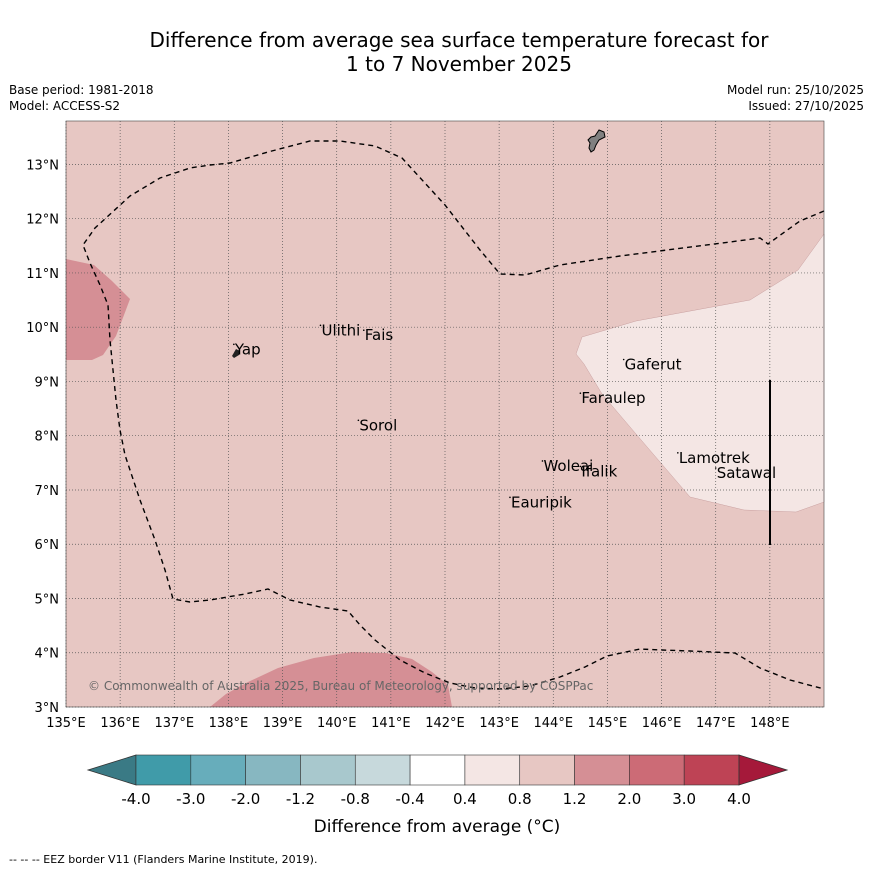 This screenshot has width=873, height=873. What do you see at coordinates (459, 64) in the screenshot?
I see `title-line-2: 1 to 7 November 2025` at bounding box center [459, 64].